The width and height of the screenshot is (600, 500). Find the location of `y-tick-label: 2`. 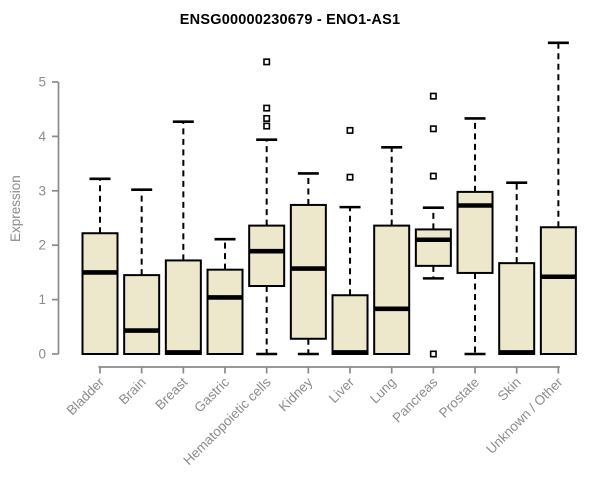

y-tick-label: 2 is located at coordinates (42, 245).